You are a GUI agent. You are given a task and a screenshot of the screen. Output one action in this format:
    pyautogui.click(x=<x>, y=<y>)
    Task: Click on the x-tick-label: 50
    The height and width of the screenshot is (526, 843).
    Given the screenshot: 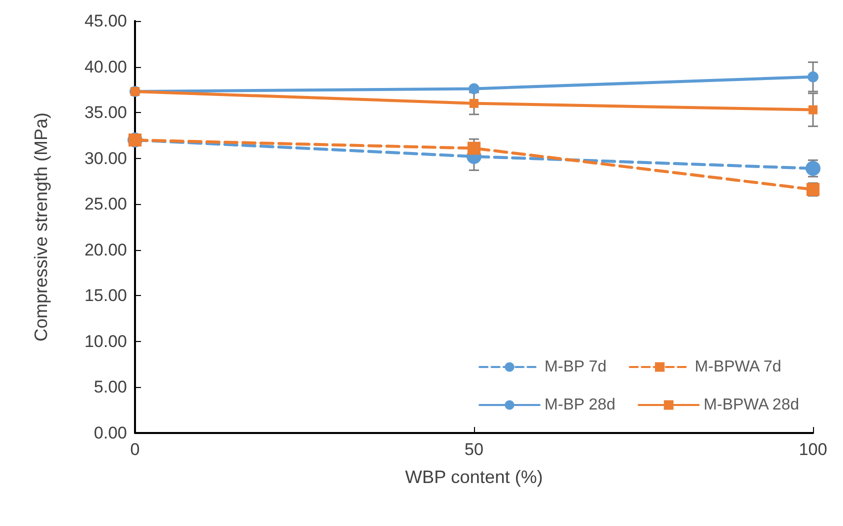 What is the action you would take?
    pyautogui.click(x=474, y=449)
    